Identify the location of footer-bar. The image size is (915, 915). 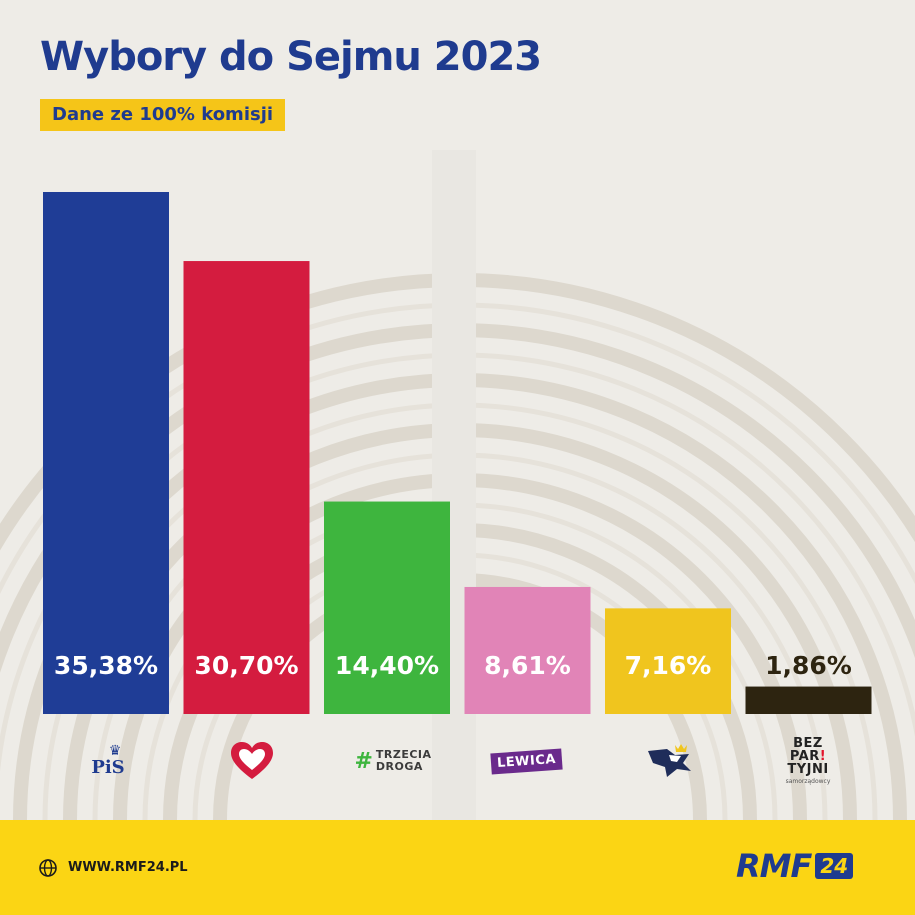
(457, 867).